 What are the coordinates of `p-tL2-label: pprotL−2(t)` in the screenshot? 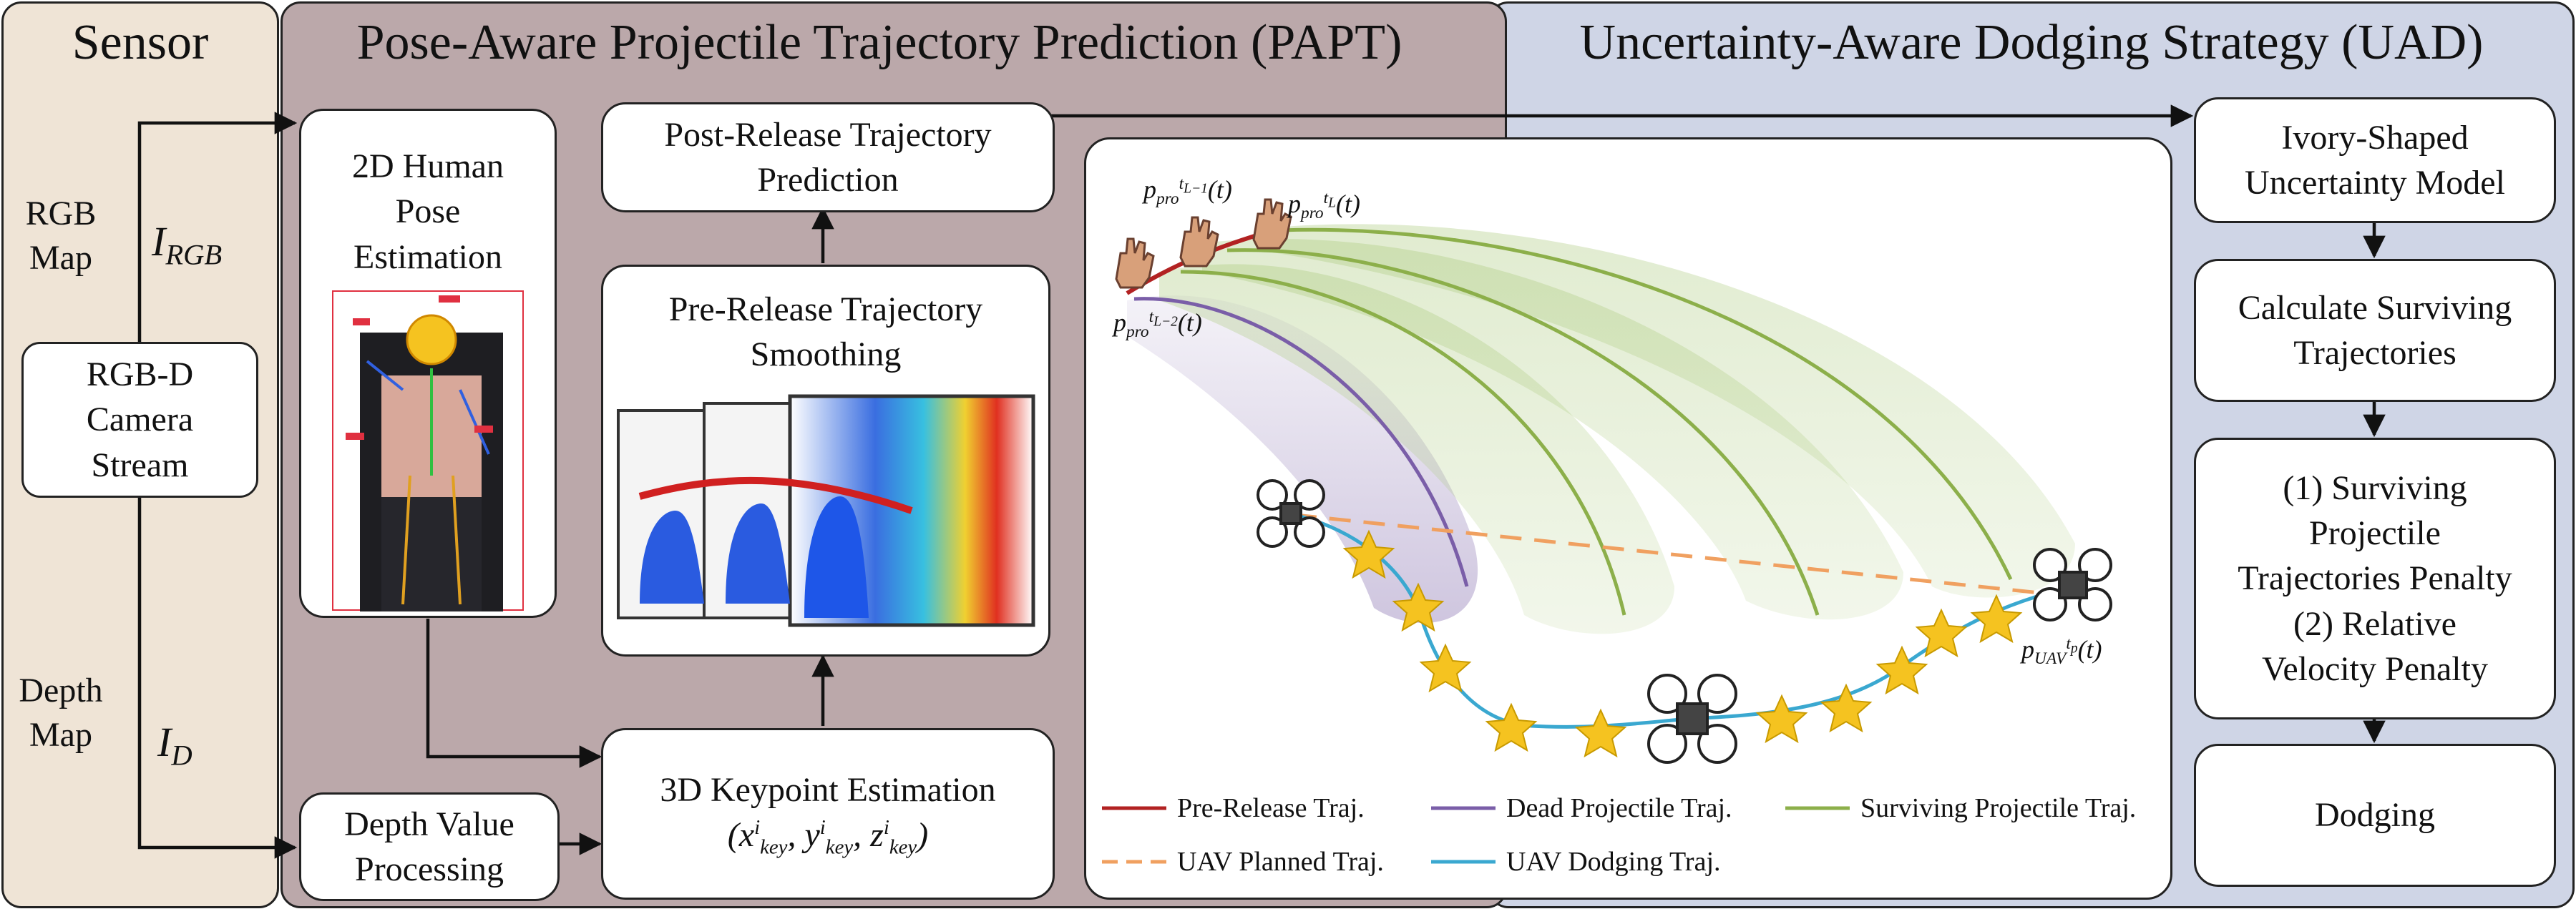 It's located at (1157, 325).